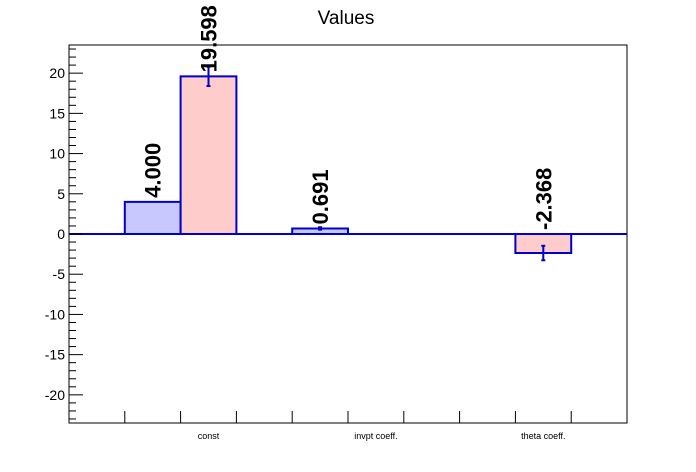  Describe the element at coordinates (320, 196) in the screenshot. I see `value-label: 0.691` at that location.